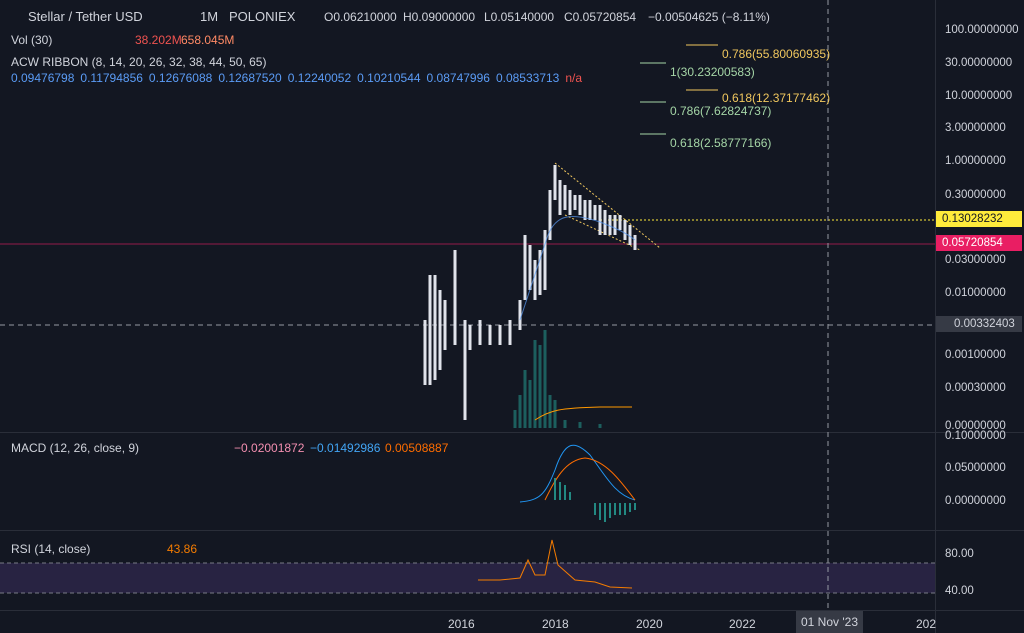  What do you see at coordinates (712, 72) in the screenshot?
I see `fib-label: 1(30.23200583)` at bounding box center [712, 72].